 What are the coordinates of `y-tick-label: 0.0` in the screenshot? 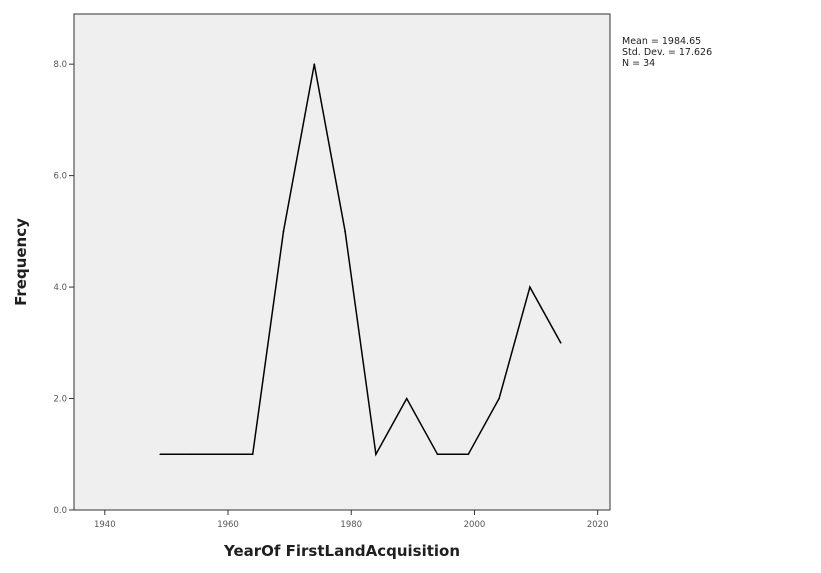 It's located at (60, 511).